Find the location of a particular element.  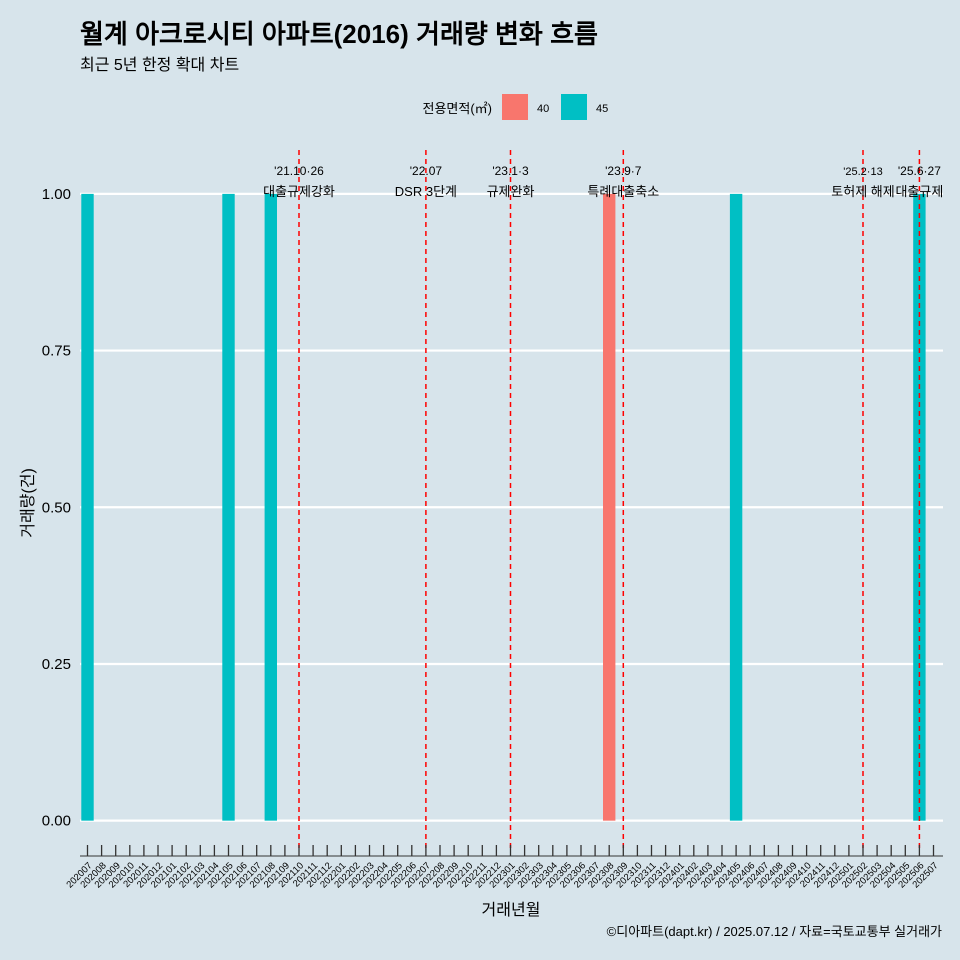

event-label: 특례대출축소 is located at coordinates (623, 191).